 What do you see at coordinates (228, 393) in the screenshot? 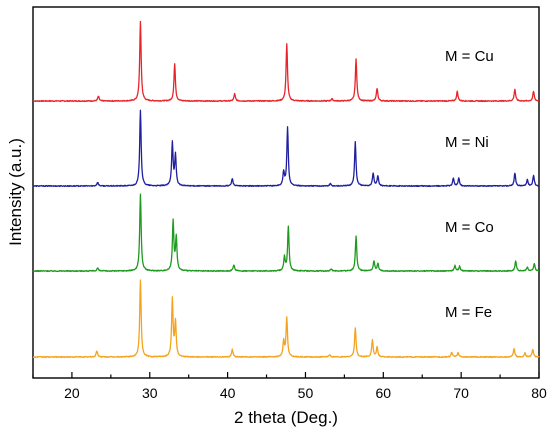
I see `x-tick-label: 40` at bounding box center [228, 393].